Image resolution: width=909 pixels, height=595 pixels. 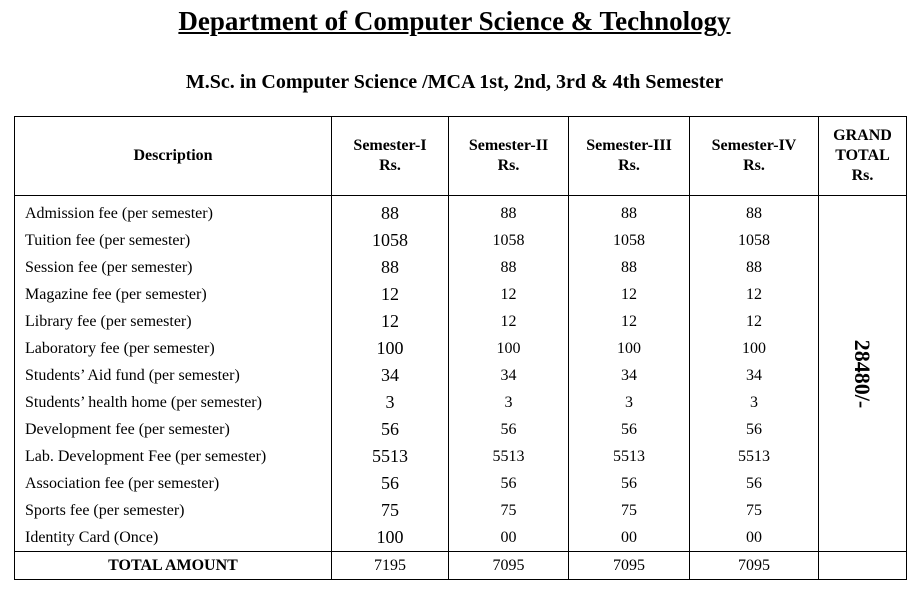 I want to click on fee-semester-4: 3, so click(x=754, y=402).